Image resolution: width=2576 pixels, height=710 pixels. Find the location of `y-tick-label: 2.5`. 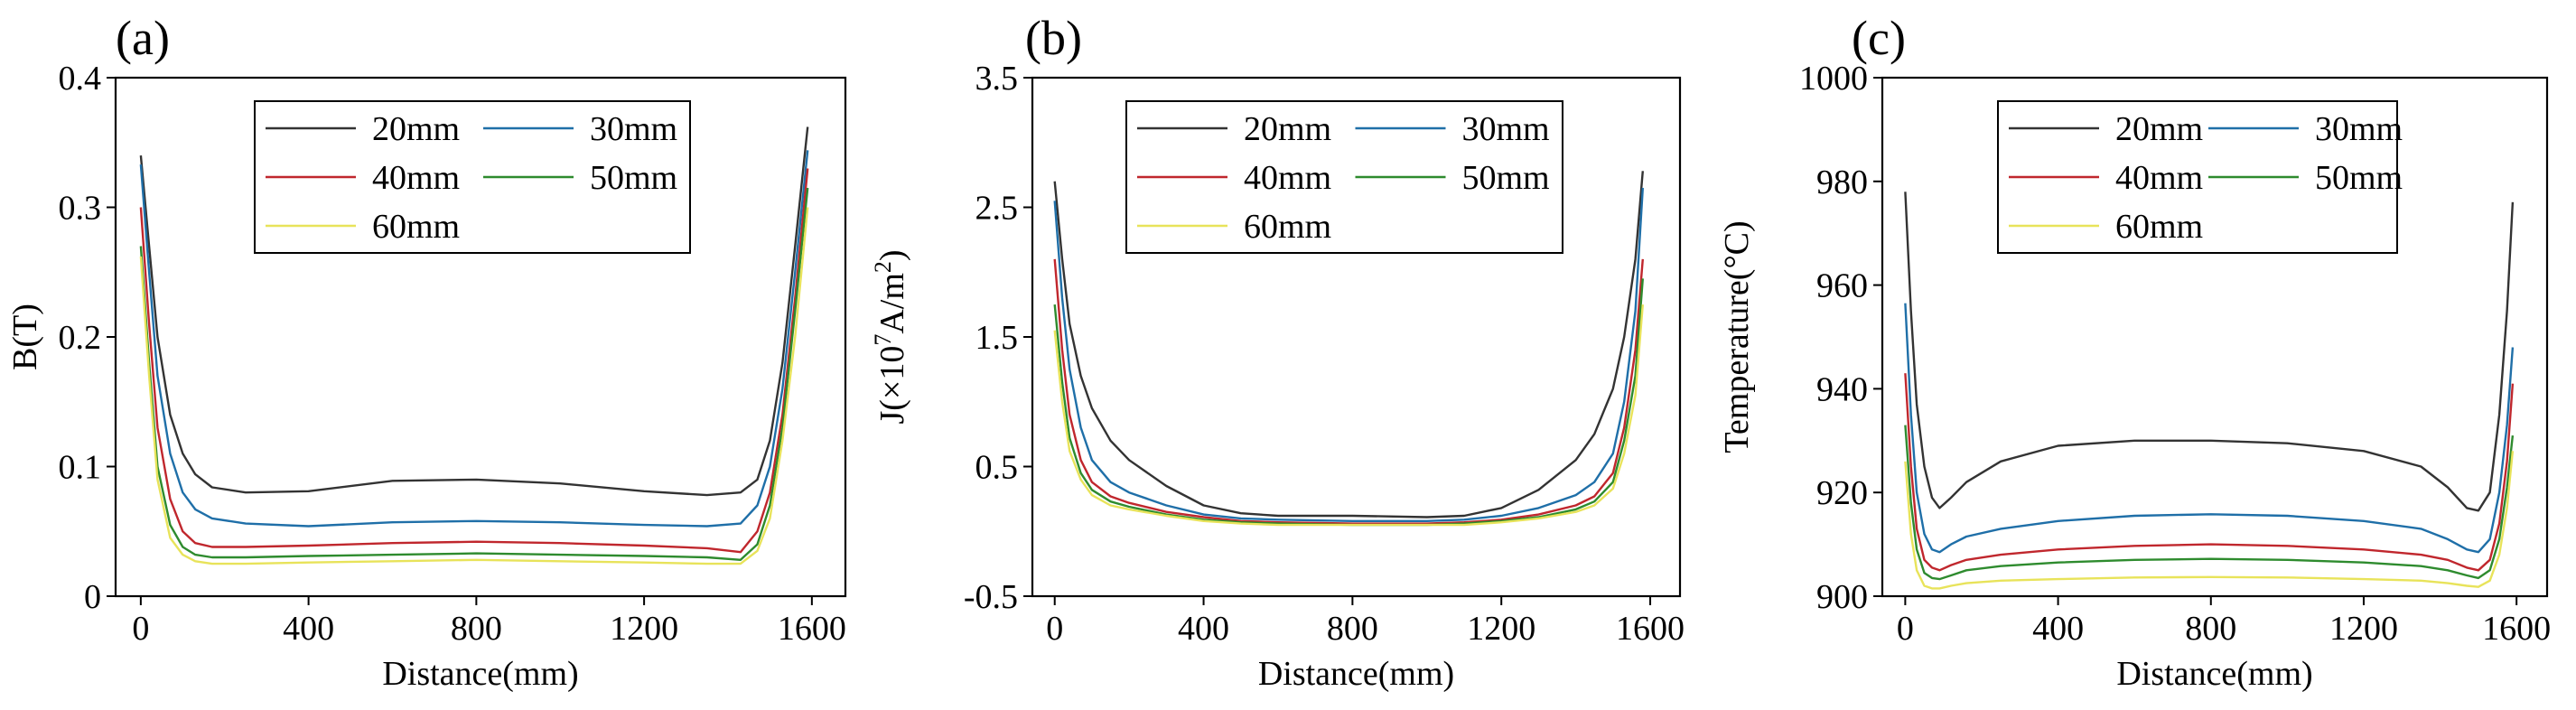

y-tick-label: 2.5 is located at coordinates (997, 209).